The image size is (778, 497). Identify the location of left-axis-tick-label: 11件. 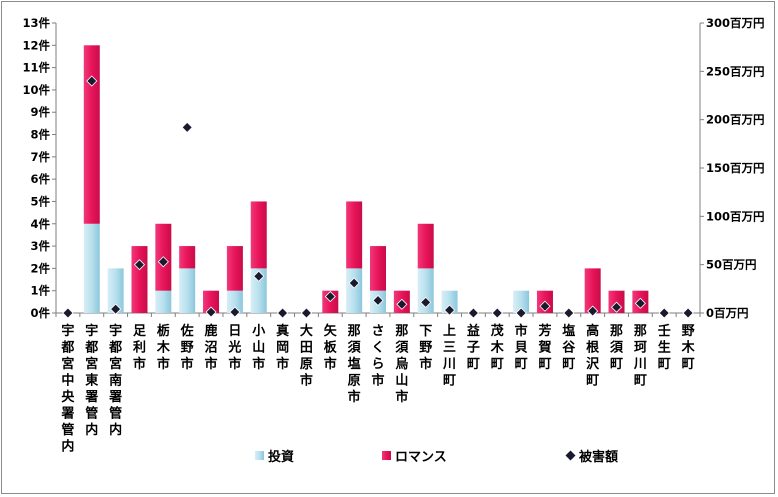
(36, 68).